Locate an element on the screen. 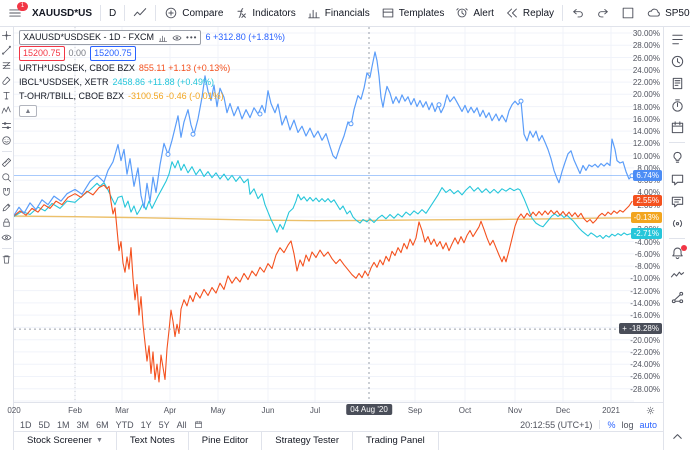 The width and height of the screenshot is (690, 450). emoji-tool is located at coordinates (6, 140).